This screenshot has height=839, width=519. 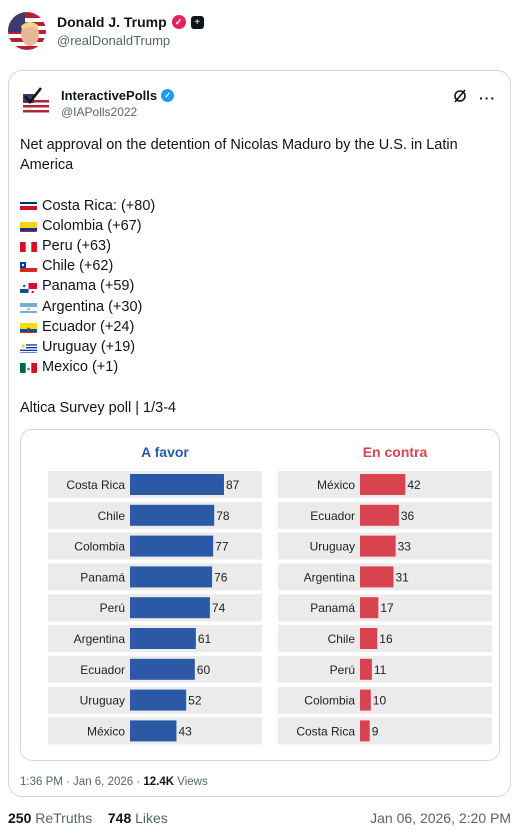 I want to click on country-line: Peru (+63), so click(x=255, y=246).